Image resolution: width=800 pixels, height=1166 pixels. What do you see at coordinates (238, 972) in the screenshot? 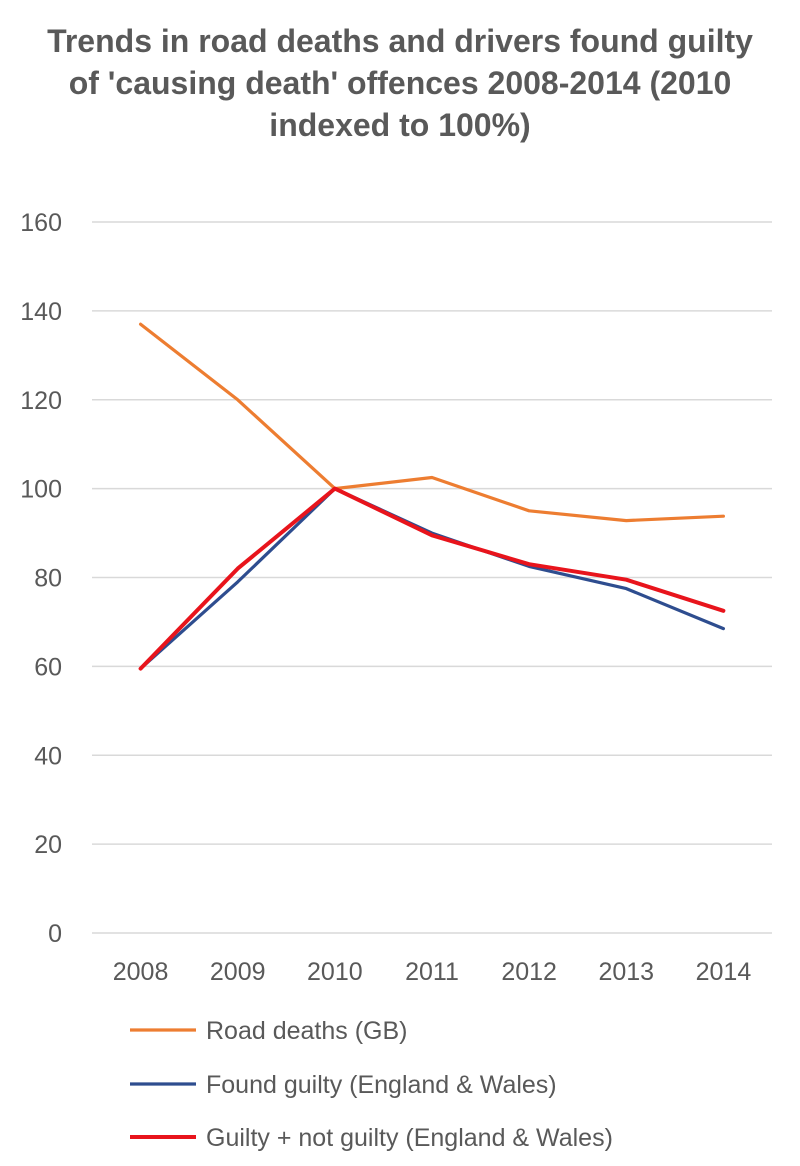
I see `x-tick-label: 2009` at bounding box center [238, 972].